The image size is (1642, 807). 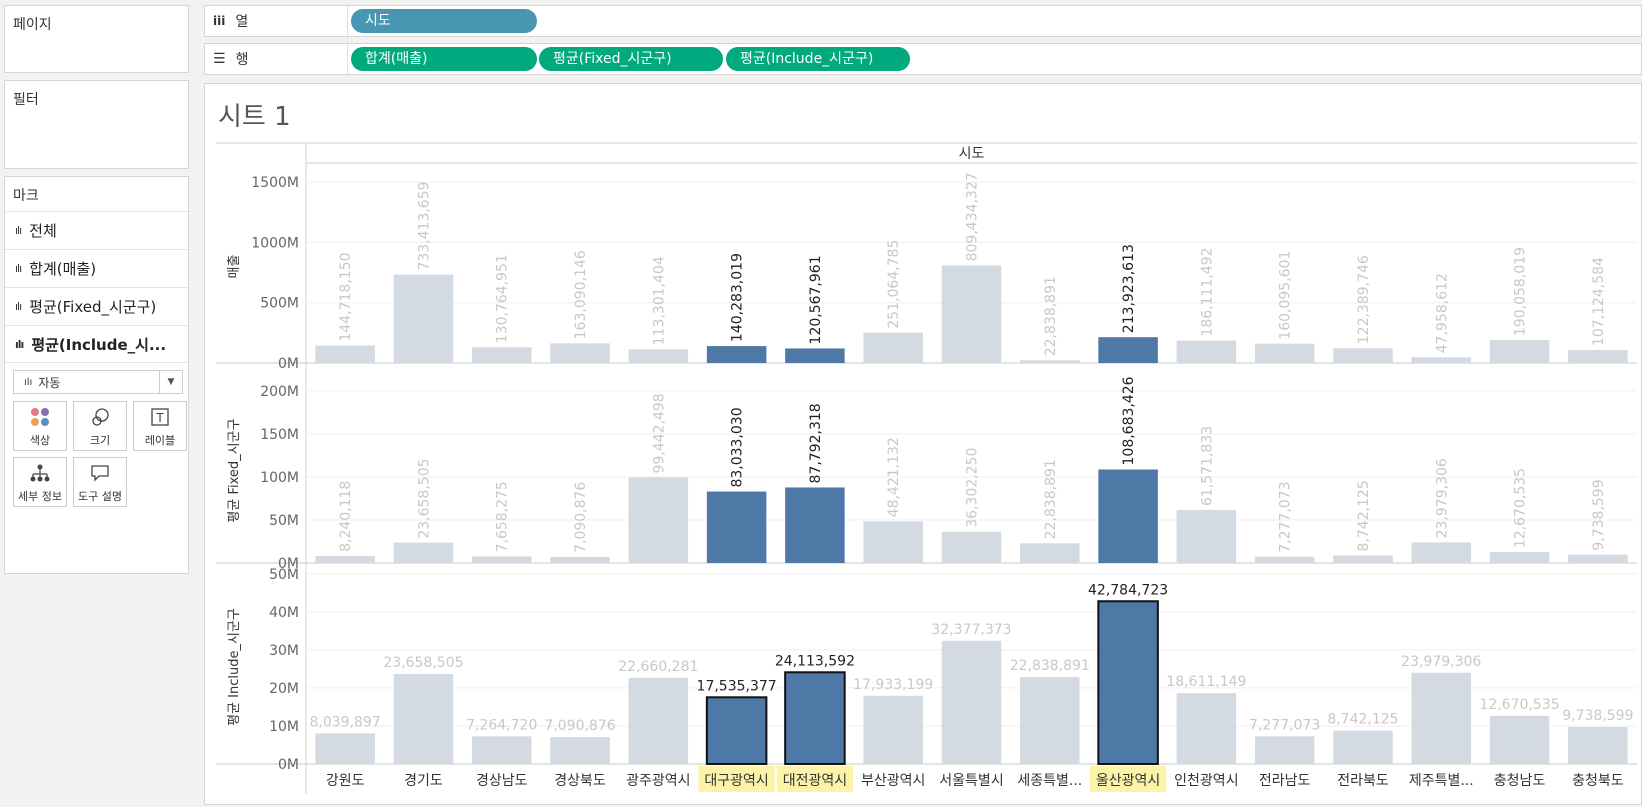 What do you see at coordinates (170, 382) in the screenshot?
I see `chevron-down-icon: ▼` at bounding box center [170, 382].